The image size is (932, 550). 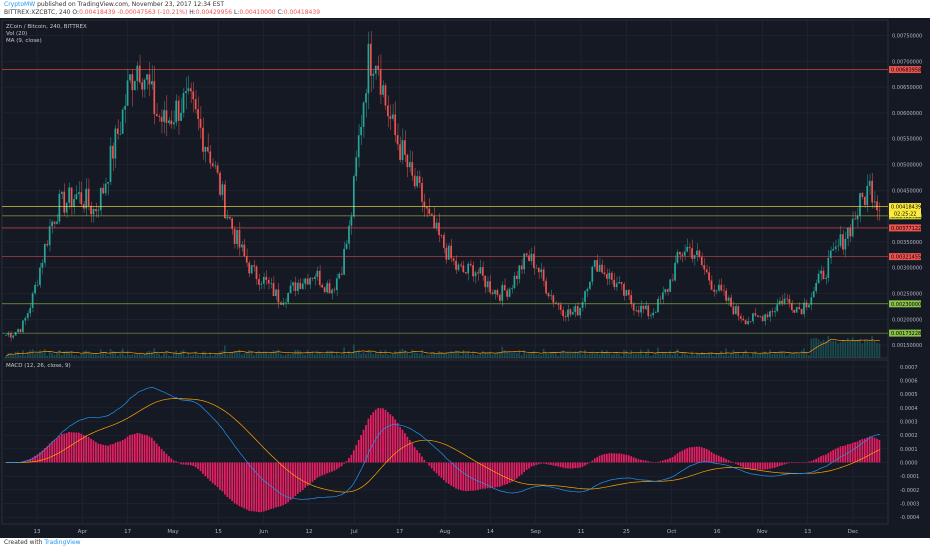 What do you see at coordinates (443, 347) in the screenshot?
I see `volume-series` at bounding box center [443, 347].